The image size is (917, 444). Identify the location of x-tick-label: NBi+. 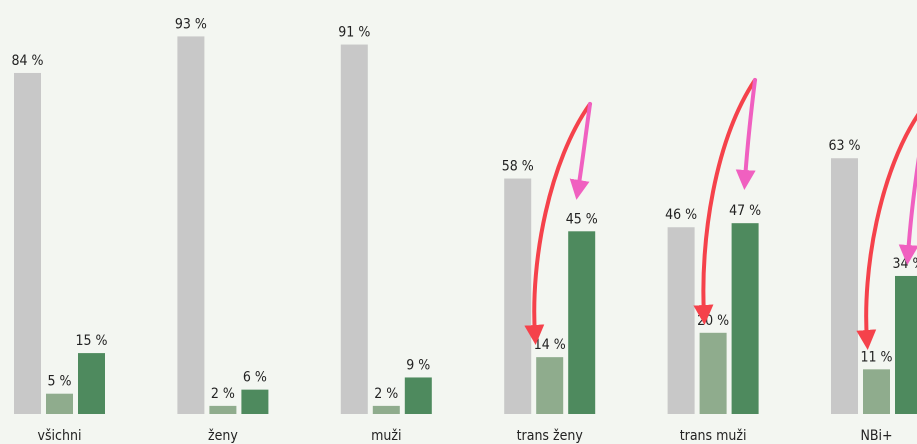
(876, 436).